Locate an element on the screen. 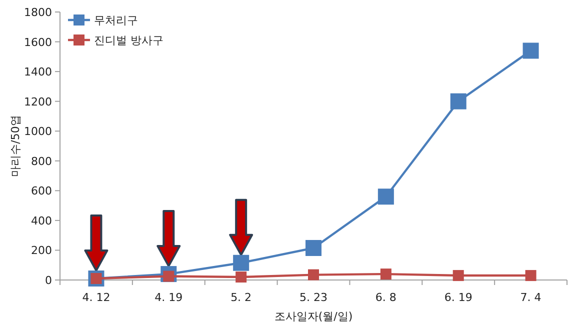 Image resolution: width=571 pixels, height=333 pixels. y-tick-label: 800 is located at coordinates (41, 161).